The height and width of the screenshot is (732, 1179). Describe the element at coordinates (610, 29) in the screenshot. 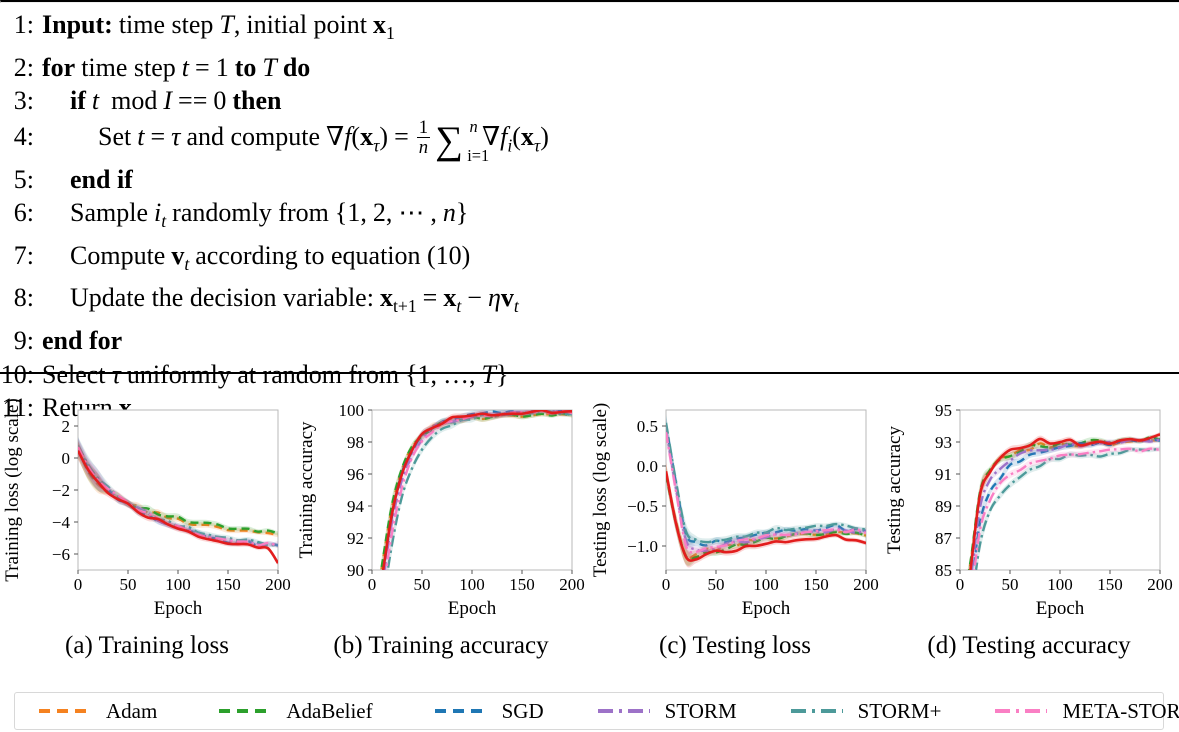

I see `line-body: Input: time step T, initial point x1` at that location.